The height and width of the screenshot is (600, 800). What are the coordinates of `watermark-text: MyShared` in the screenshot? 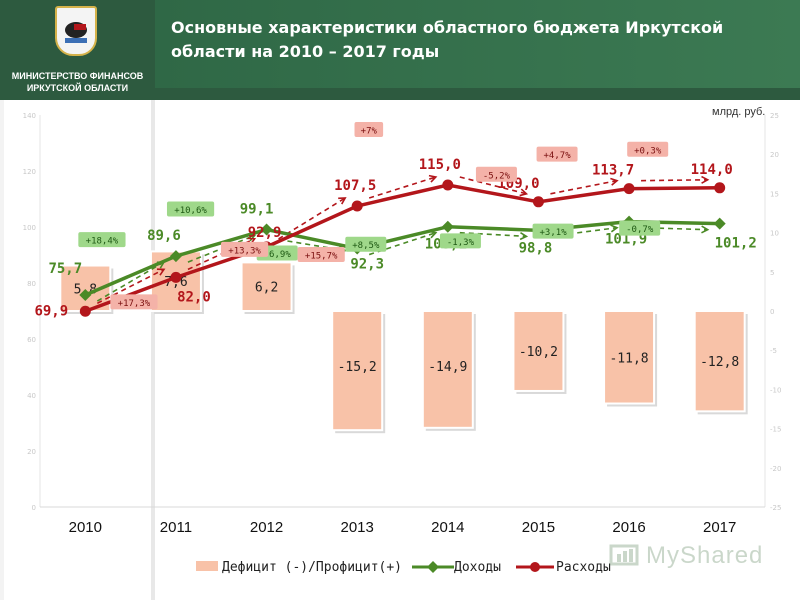 It's located at (705, 555).